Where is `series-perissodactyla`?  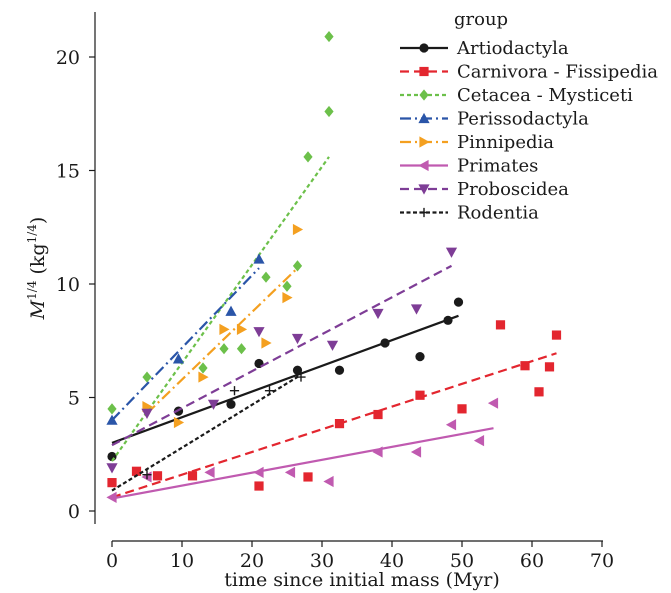 series-perissodactyla is located at coordinates (185, 339).